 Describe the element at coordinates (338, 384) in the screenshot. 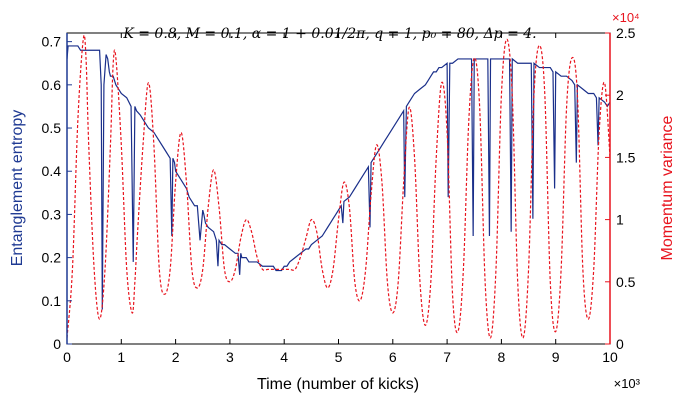

I see `x-axis-label: Time (number of kicks)` at that location.